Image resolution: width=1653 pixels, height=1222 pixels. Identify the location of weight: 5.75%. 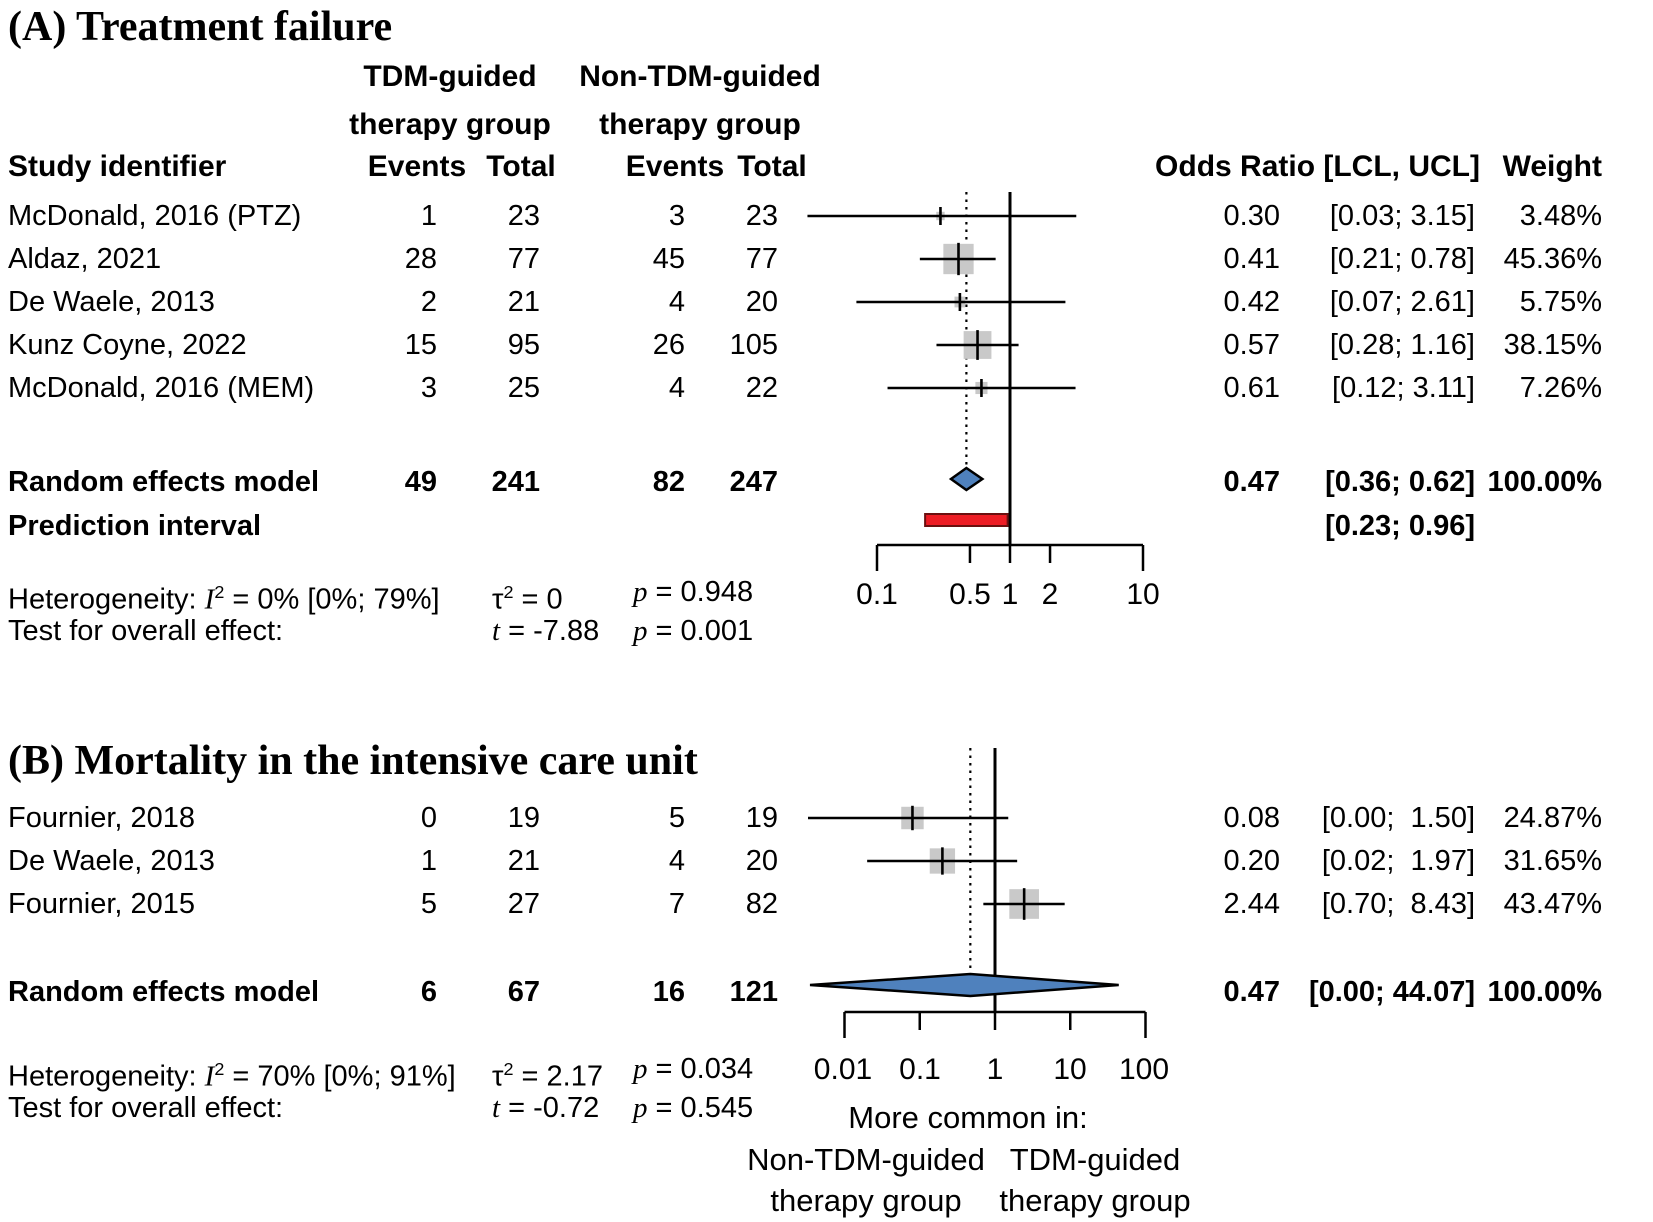
(1560, 302).